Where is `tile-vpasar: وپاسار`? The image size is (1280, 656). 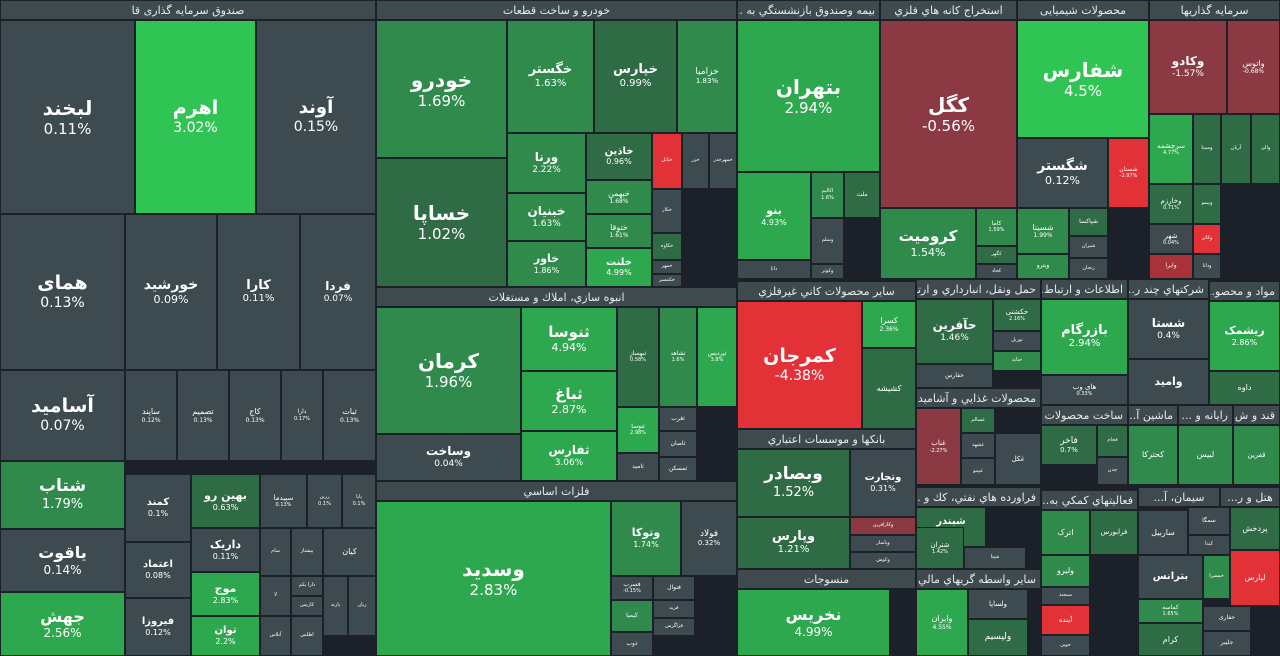
tile-vpasar: وپاسار is located at coordinates (883, 543).